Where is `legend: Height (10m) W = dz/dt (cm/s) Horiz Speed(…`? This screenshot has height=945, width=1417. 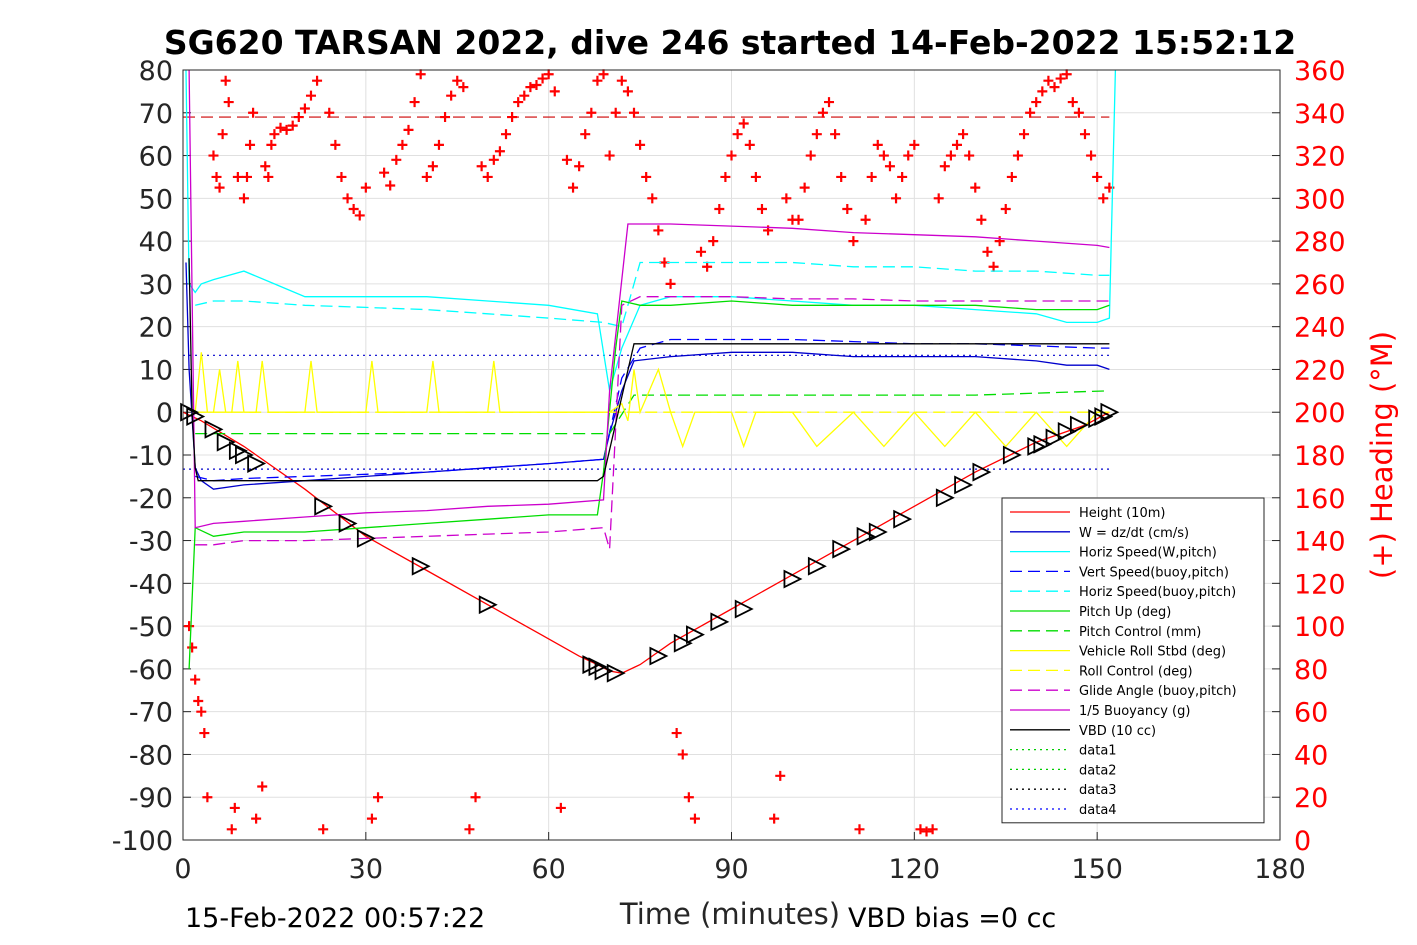
legend: Height (10m) W = dz/dt (cm/s) Horiz Speed(… is located at coordinates (1133, 660).